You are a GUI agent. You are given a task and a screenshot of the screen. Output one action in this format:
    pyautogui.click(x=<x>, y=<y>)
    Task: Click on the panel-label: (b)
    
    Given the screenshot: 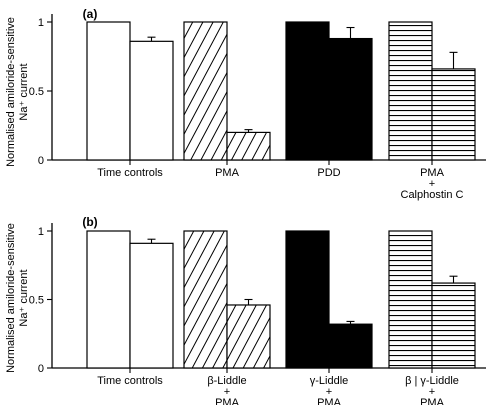 What is the action you would take?
    pyautogui.click(x=89, y=222)
    